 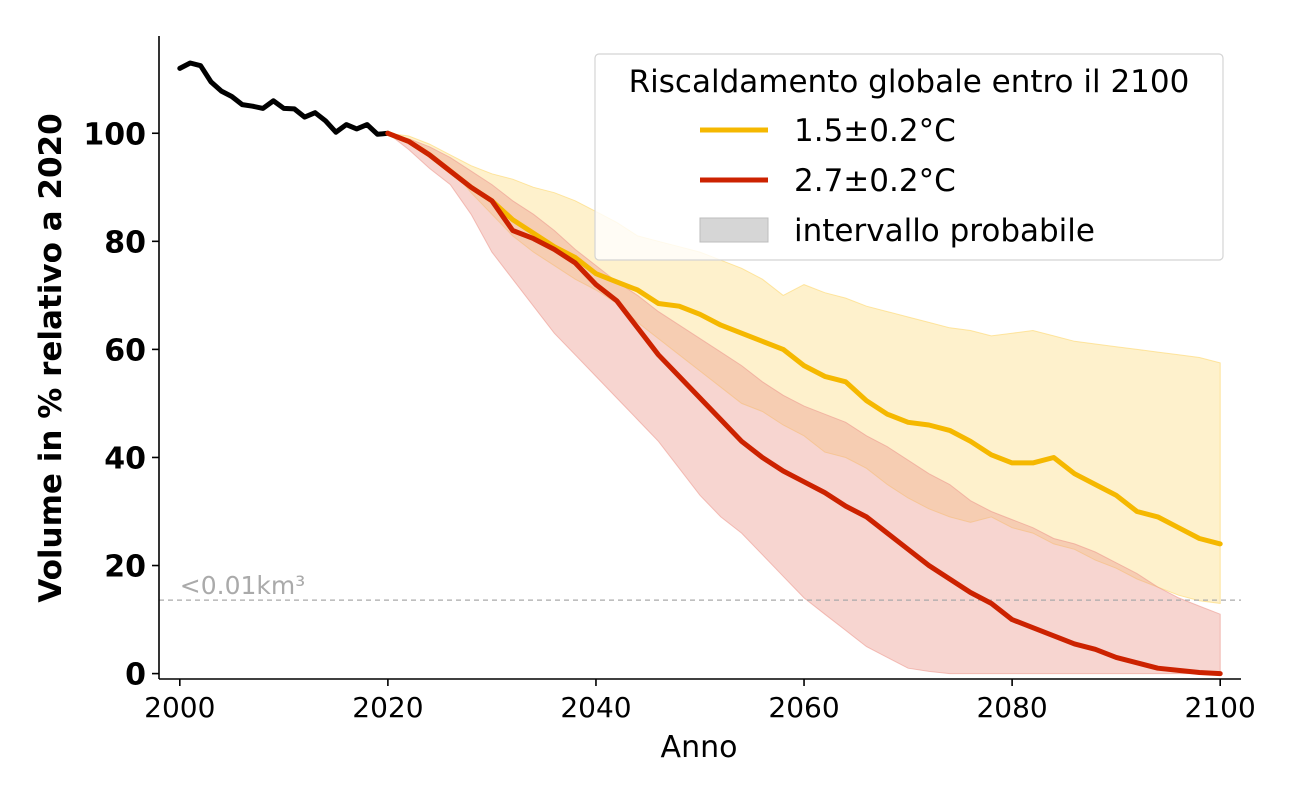 I want to click on x-tick-label: 2020, so click(x=387, y=707).